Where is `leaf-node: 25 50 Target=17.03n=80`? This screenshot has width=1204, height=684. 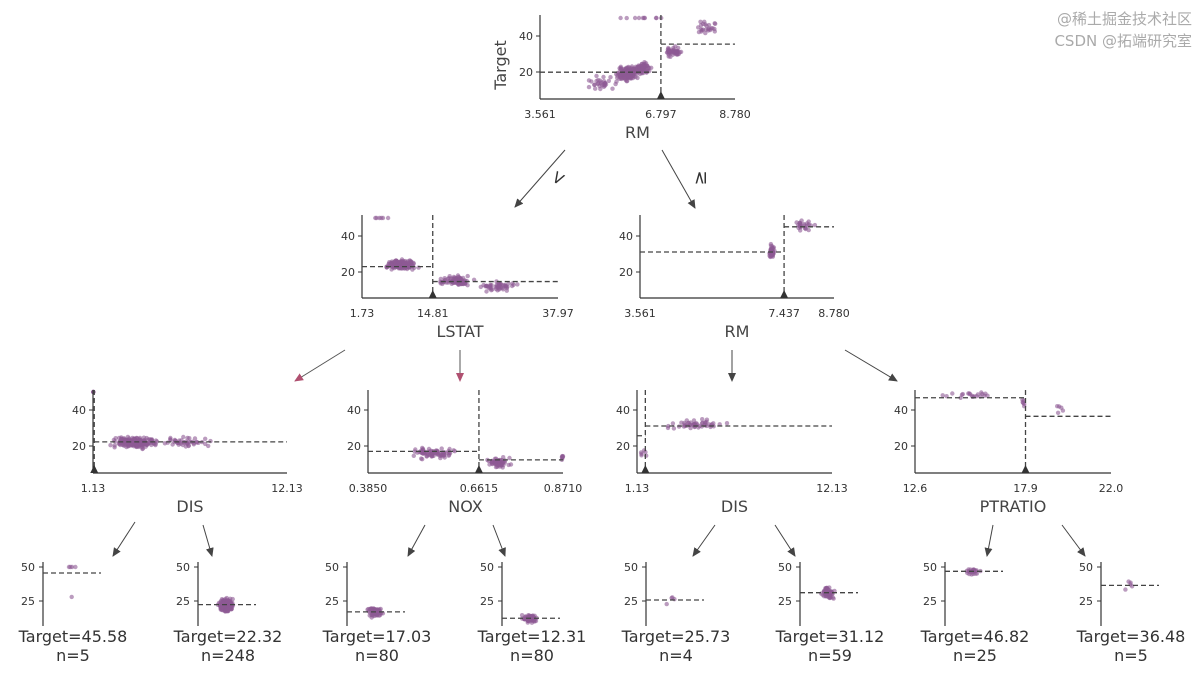
leaf-node: 25 50 Target=17.03n=80 is located at coordinates (377, 613).